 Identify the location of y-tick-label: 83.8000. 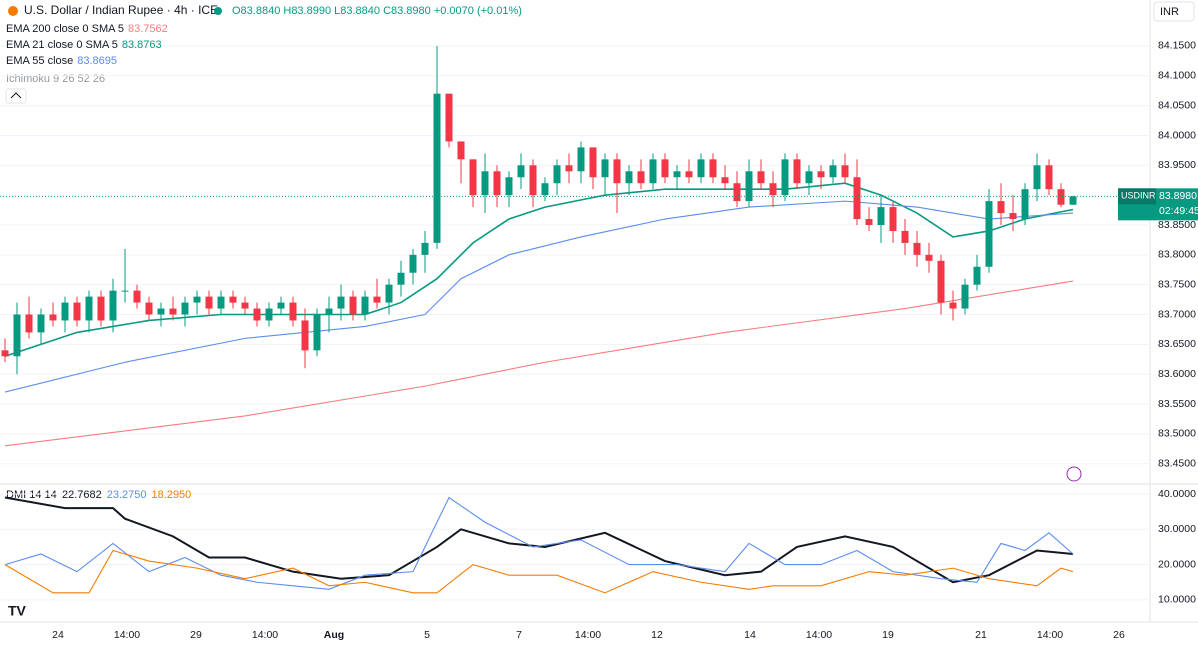
(1177, 255).